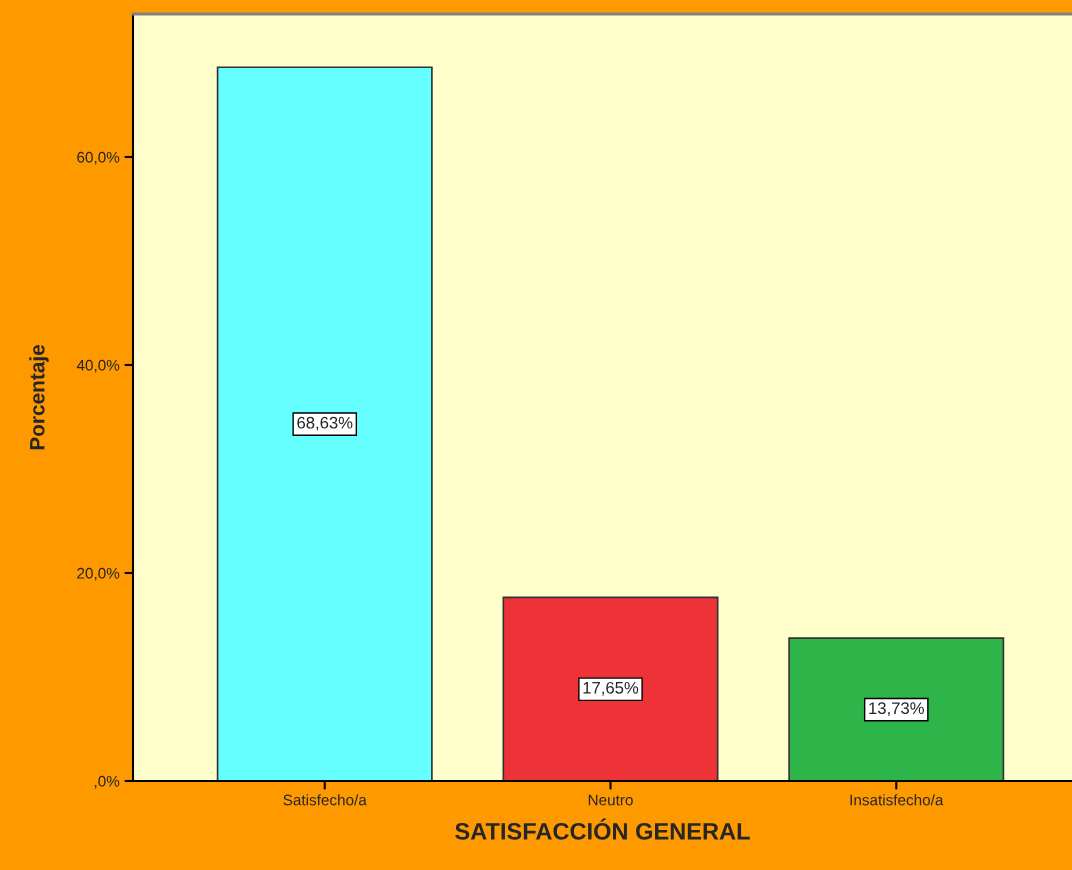  What do you see at coordinates (98, 158) in the screenshot?
I see `y-tick-label: 60,0%` at bounding box center [98, 158].